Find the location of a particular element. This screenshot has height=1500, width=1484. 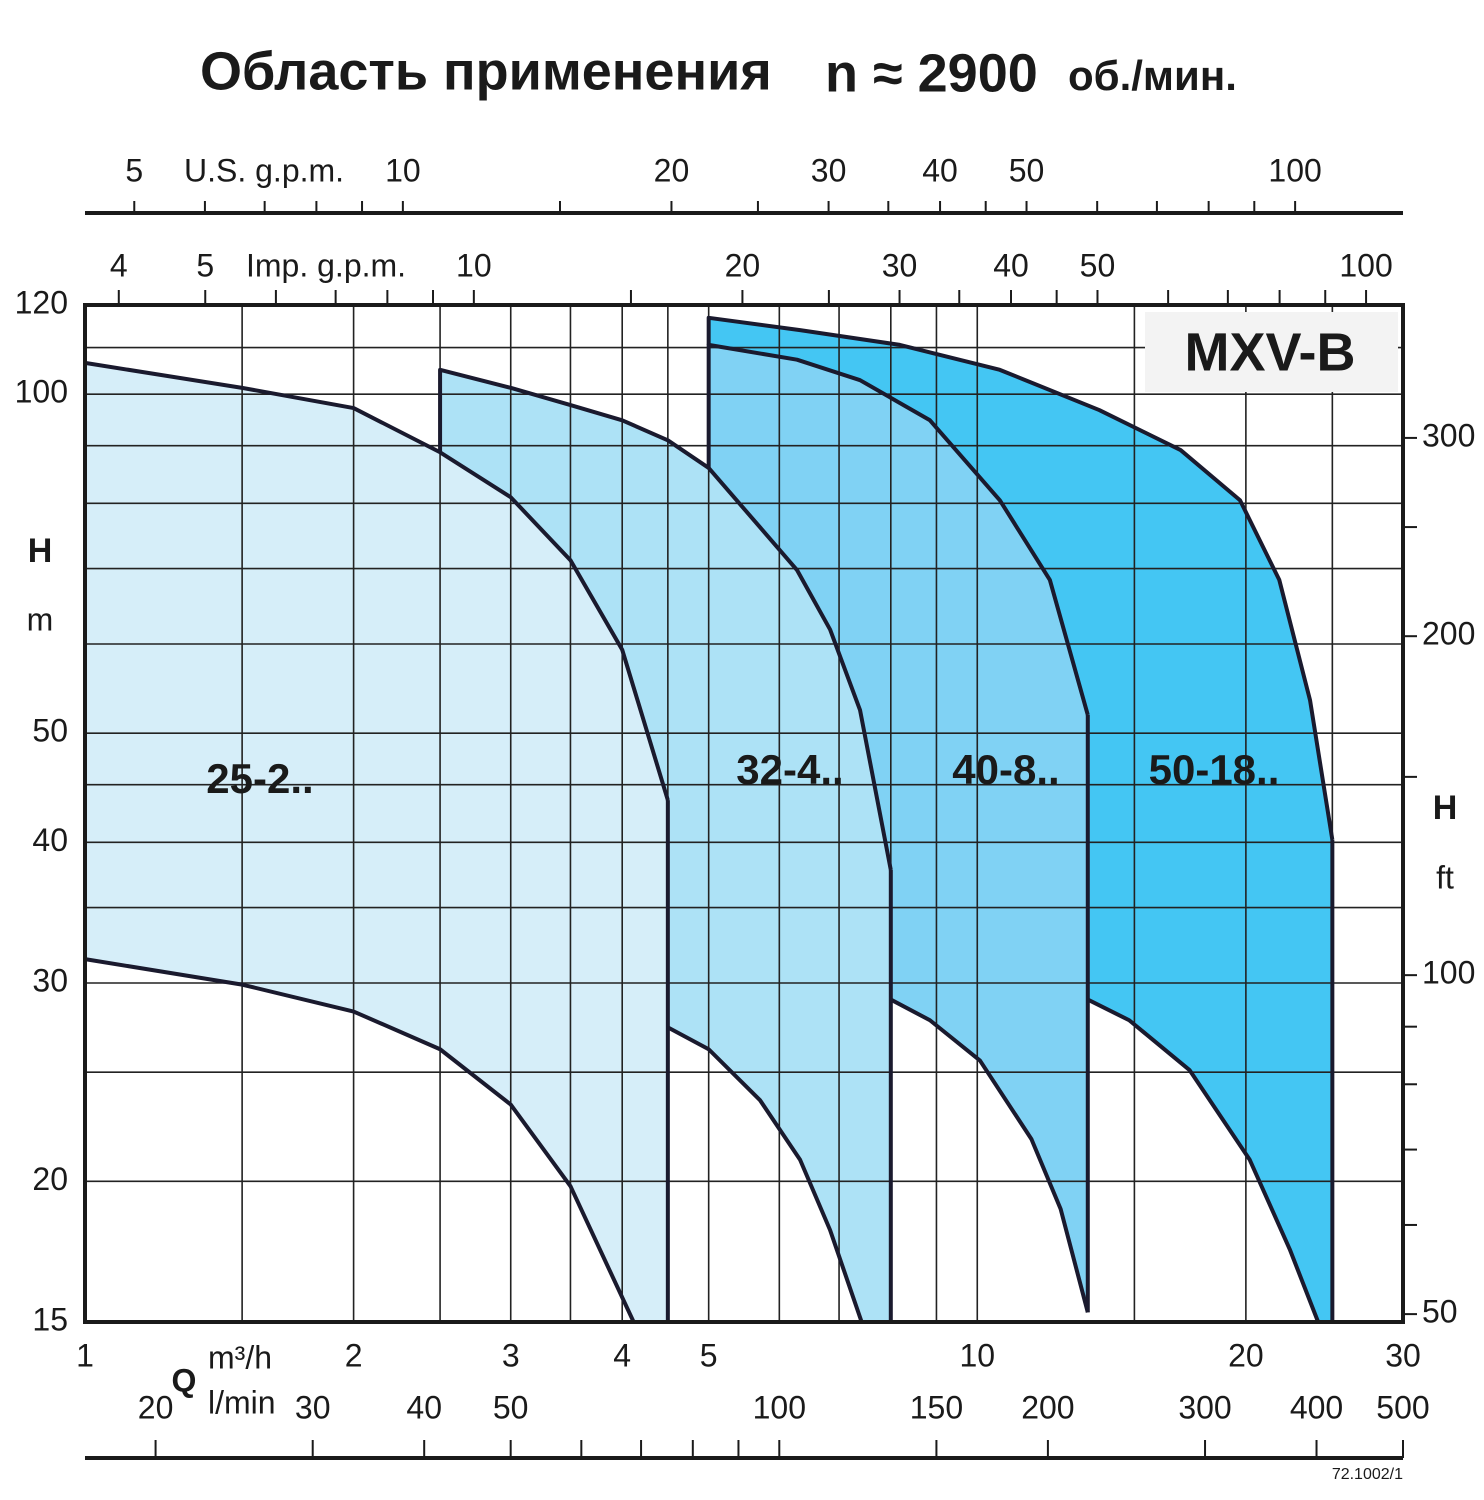

us-label: U.S. g.p.m. is located at coordinates (264, 170).